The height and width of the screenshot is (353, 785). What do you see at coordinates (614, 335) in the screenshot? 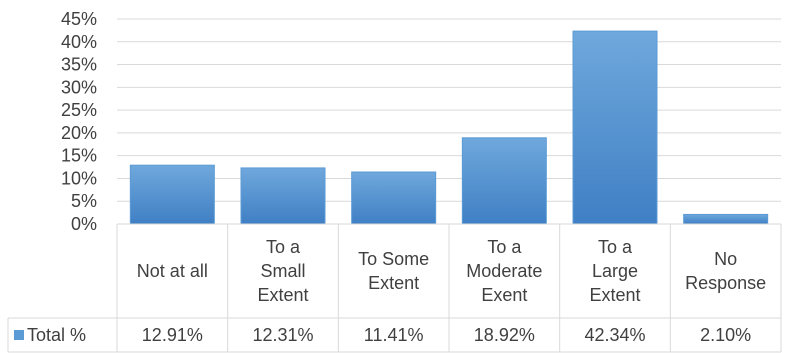
I see `value-label: 42.34%` at bounding box center [614, 335].